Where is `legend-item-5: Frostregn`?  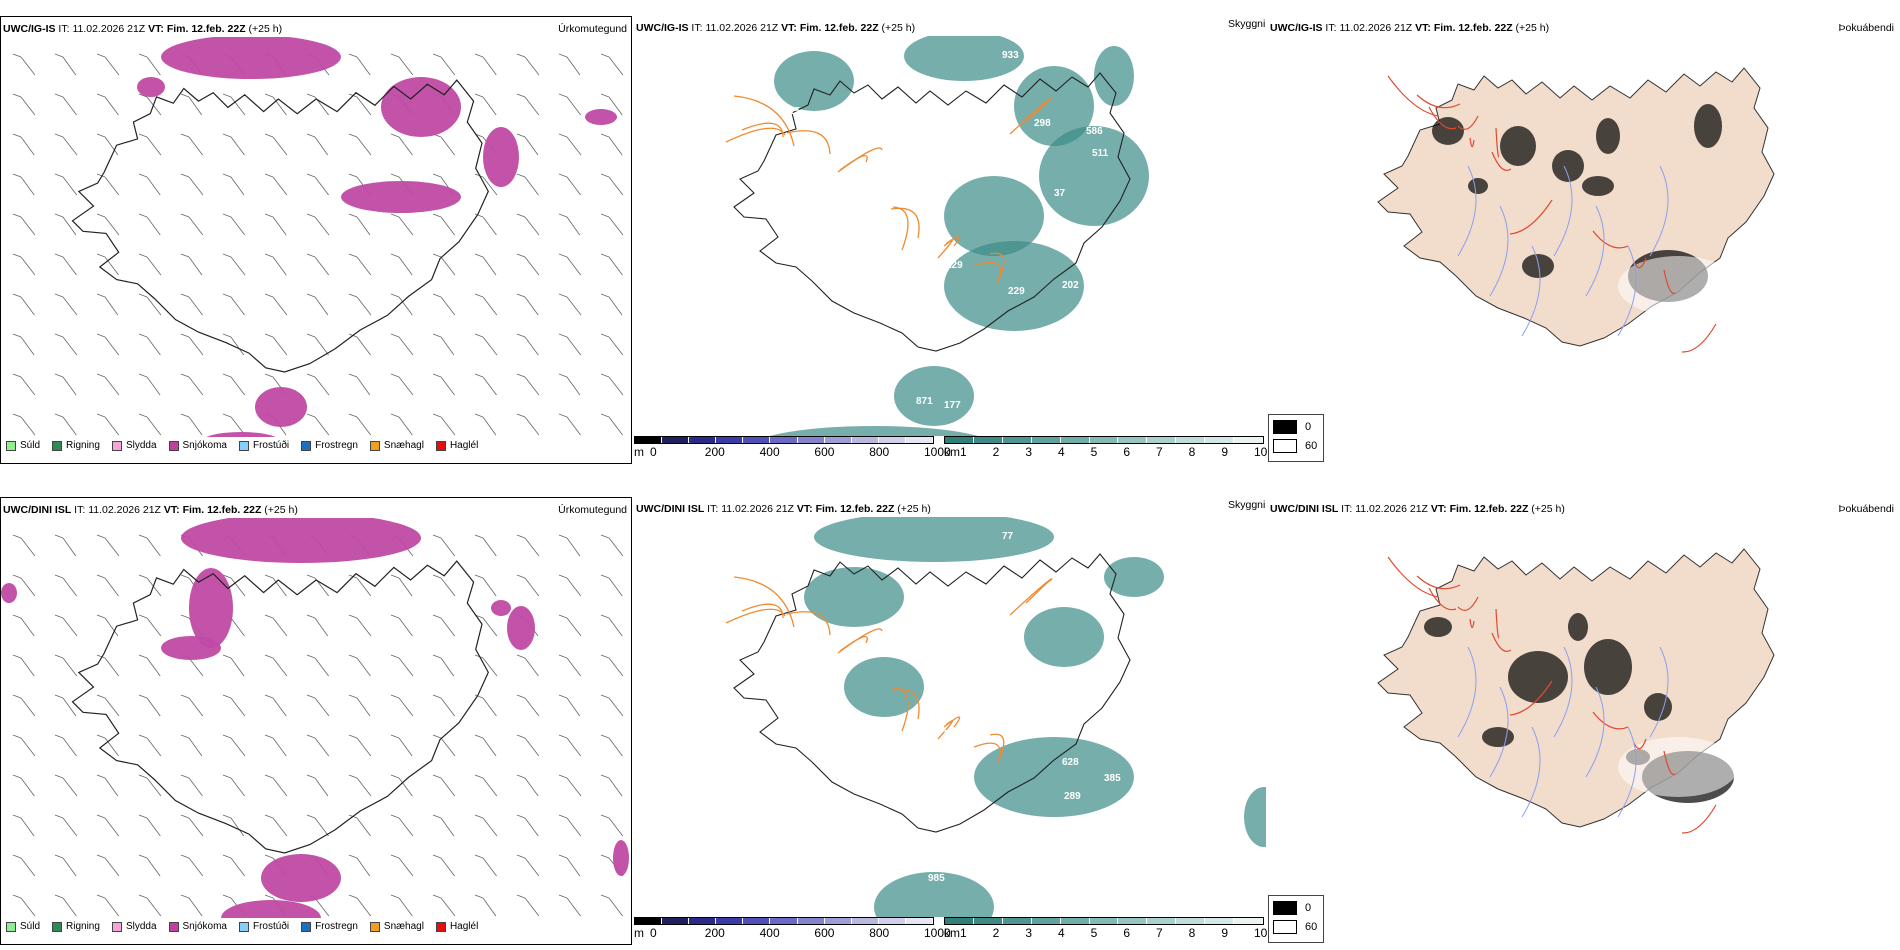
legend-item-5: Frostregn is located at coordinates (329, 926).